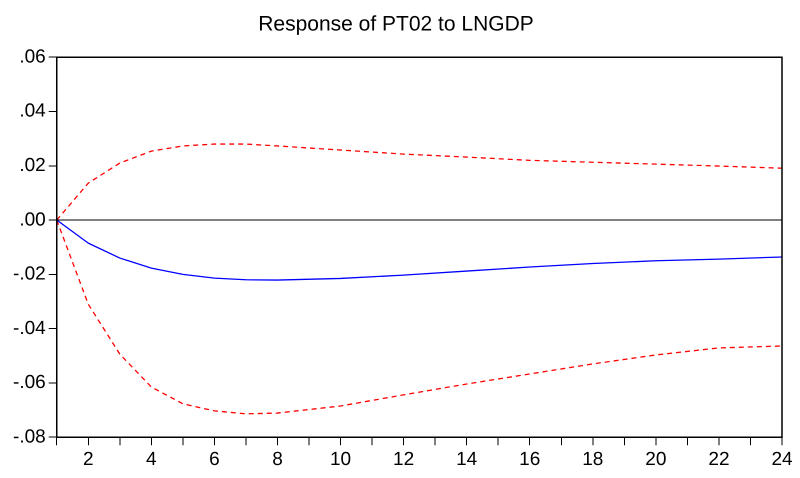 This screenshot has width=800, height=478. I want to click on x-tick-label: 14, so click(467, 459).